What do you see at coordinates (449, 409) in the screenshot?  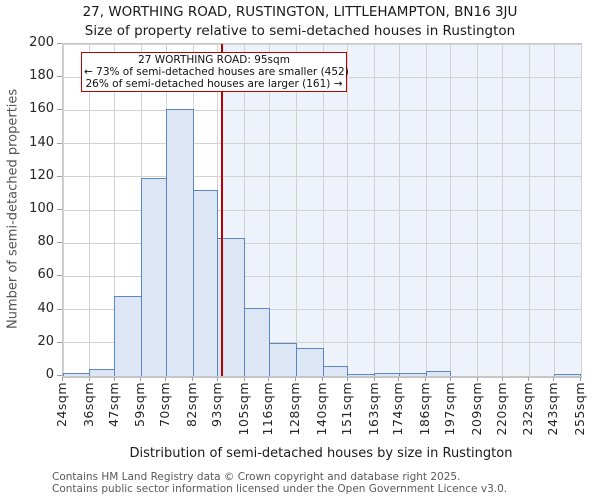 I see `x-tick-label: 197sqm` at bounding box center [449, 409].